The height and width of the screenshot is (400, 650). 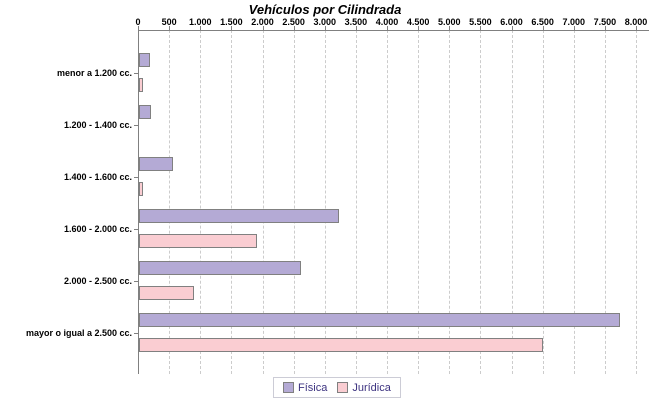 I want to click on x-tick-label: 500, so click(x=169, y=22).